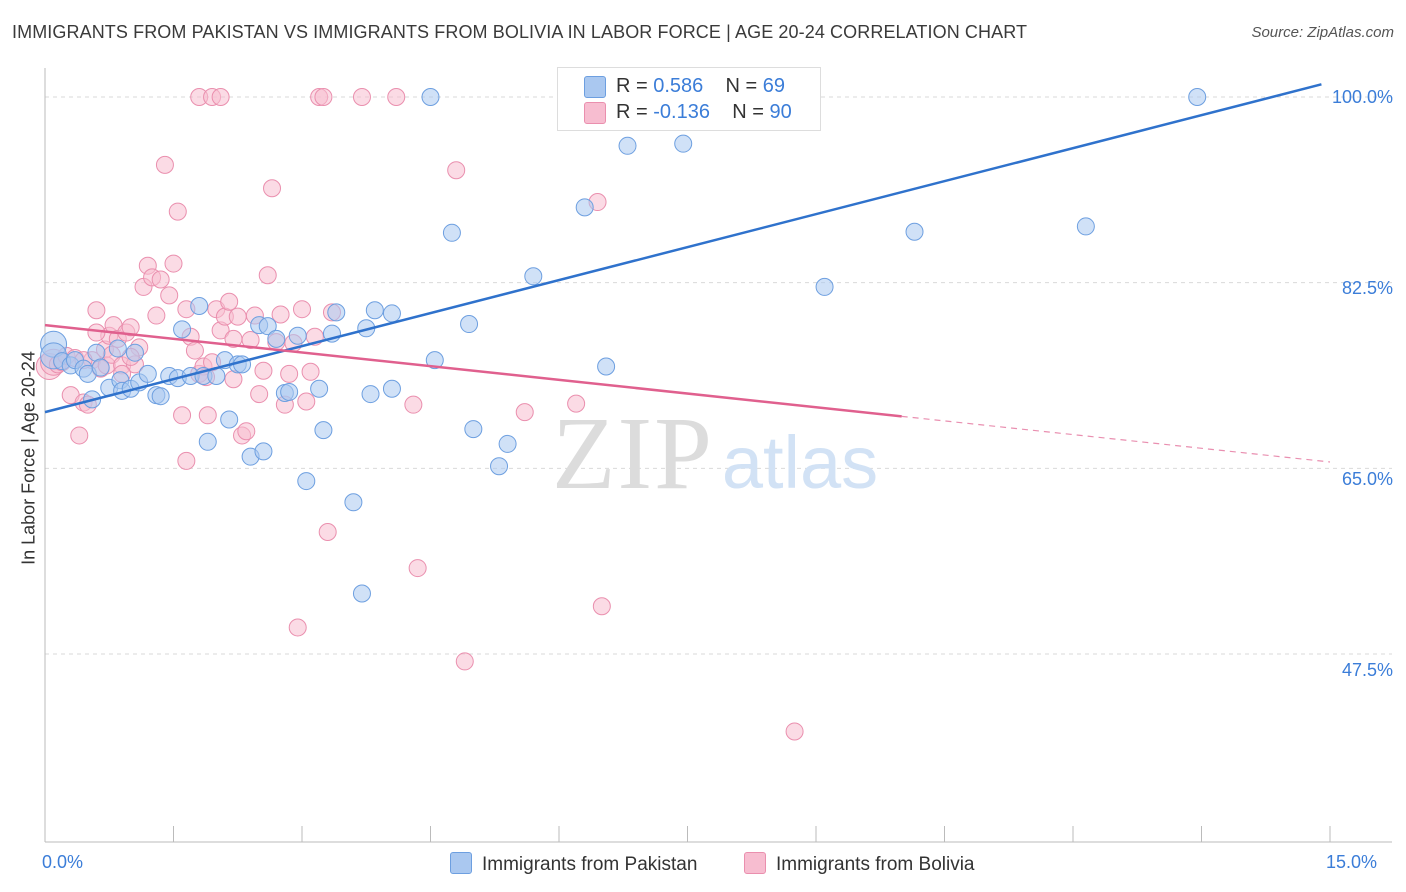 This screenshot has width=1406, height=892. Describe the element at coordinates (755, 863) in the screenshot. I see `bolivia-legend-swatch` at that location.